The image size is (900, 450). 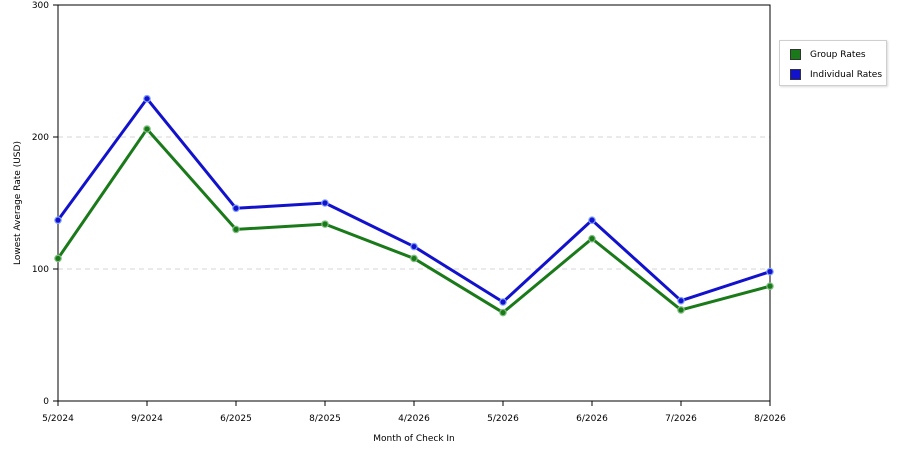 What do you see at coordinates (325, 419) in the screenshot?
I see `x-tick-label-3: 8/2025` at bounding box center [325, 419].